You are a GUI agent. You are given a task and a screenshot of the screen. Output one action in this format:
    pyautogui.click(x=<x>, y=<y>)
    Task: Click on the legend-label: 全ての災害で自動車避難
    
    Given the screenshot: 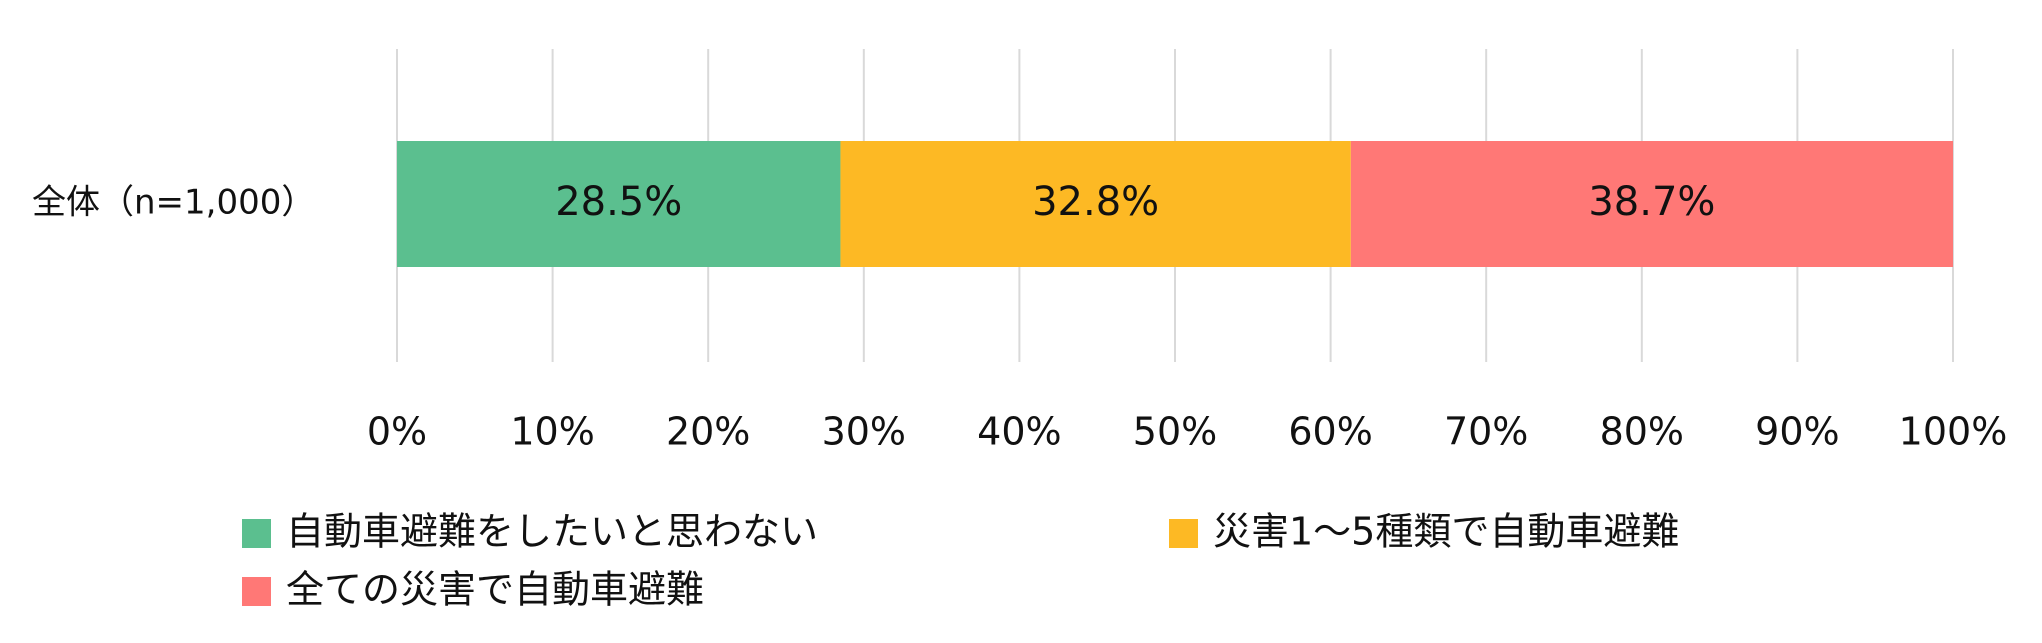 What is the action you would take?
    pyautogui.click(x=495, y=590)
    